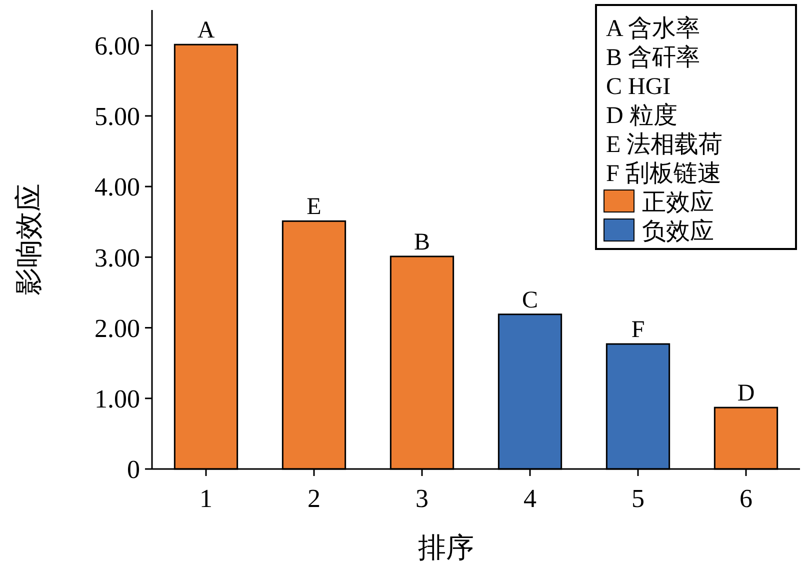 The width and height of the screenshot is (802, 571). I want to click on y-tick-label: 0, so click(133, 469).